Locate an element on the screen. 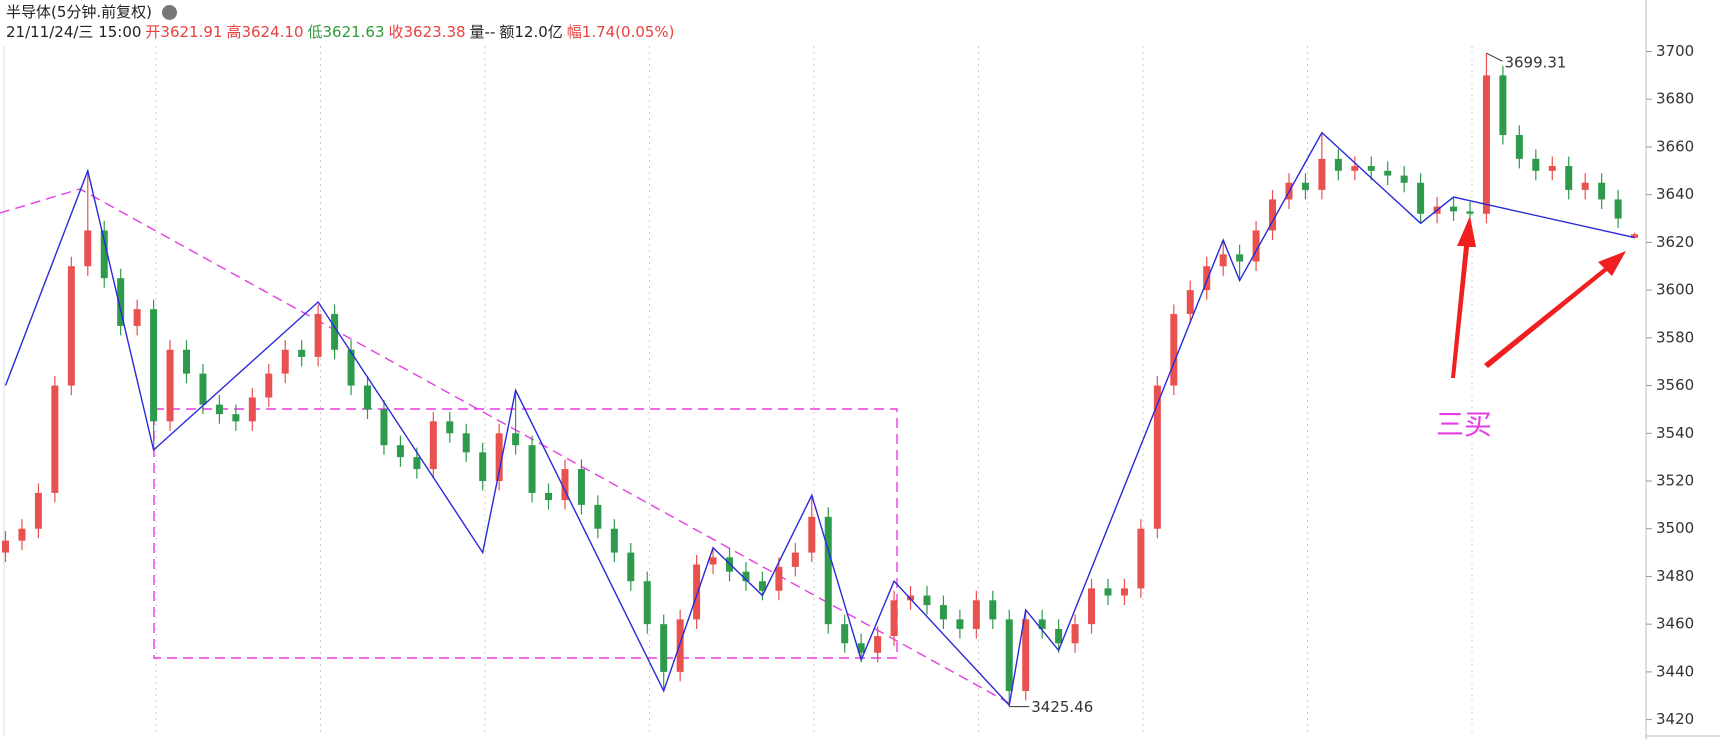 The height and width of the screenshot is (740, 1720). y-tick-label: 3660 is located at coordinates (1675, 146).